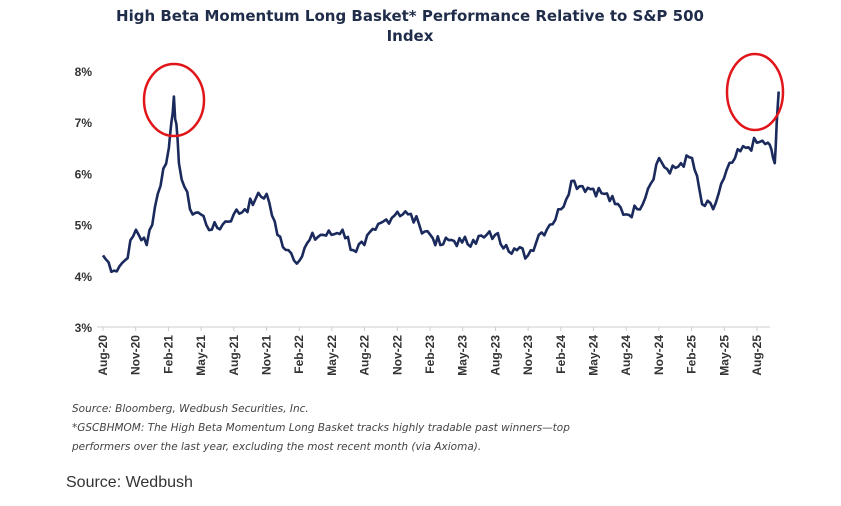  What do you see at coordinates (84, 328) in the screenshot?
I see `y-tick-label: 3%` at bounding box center [84, 328].